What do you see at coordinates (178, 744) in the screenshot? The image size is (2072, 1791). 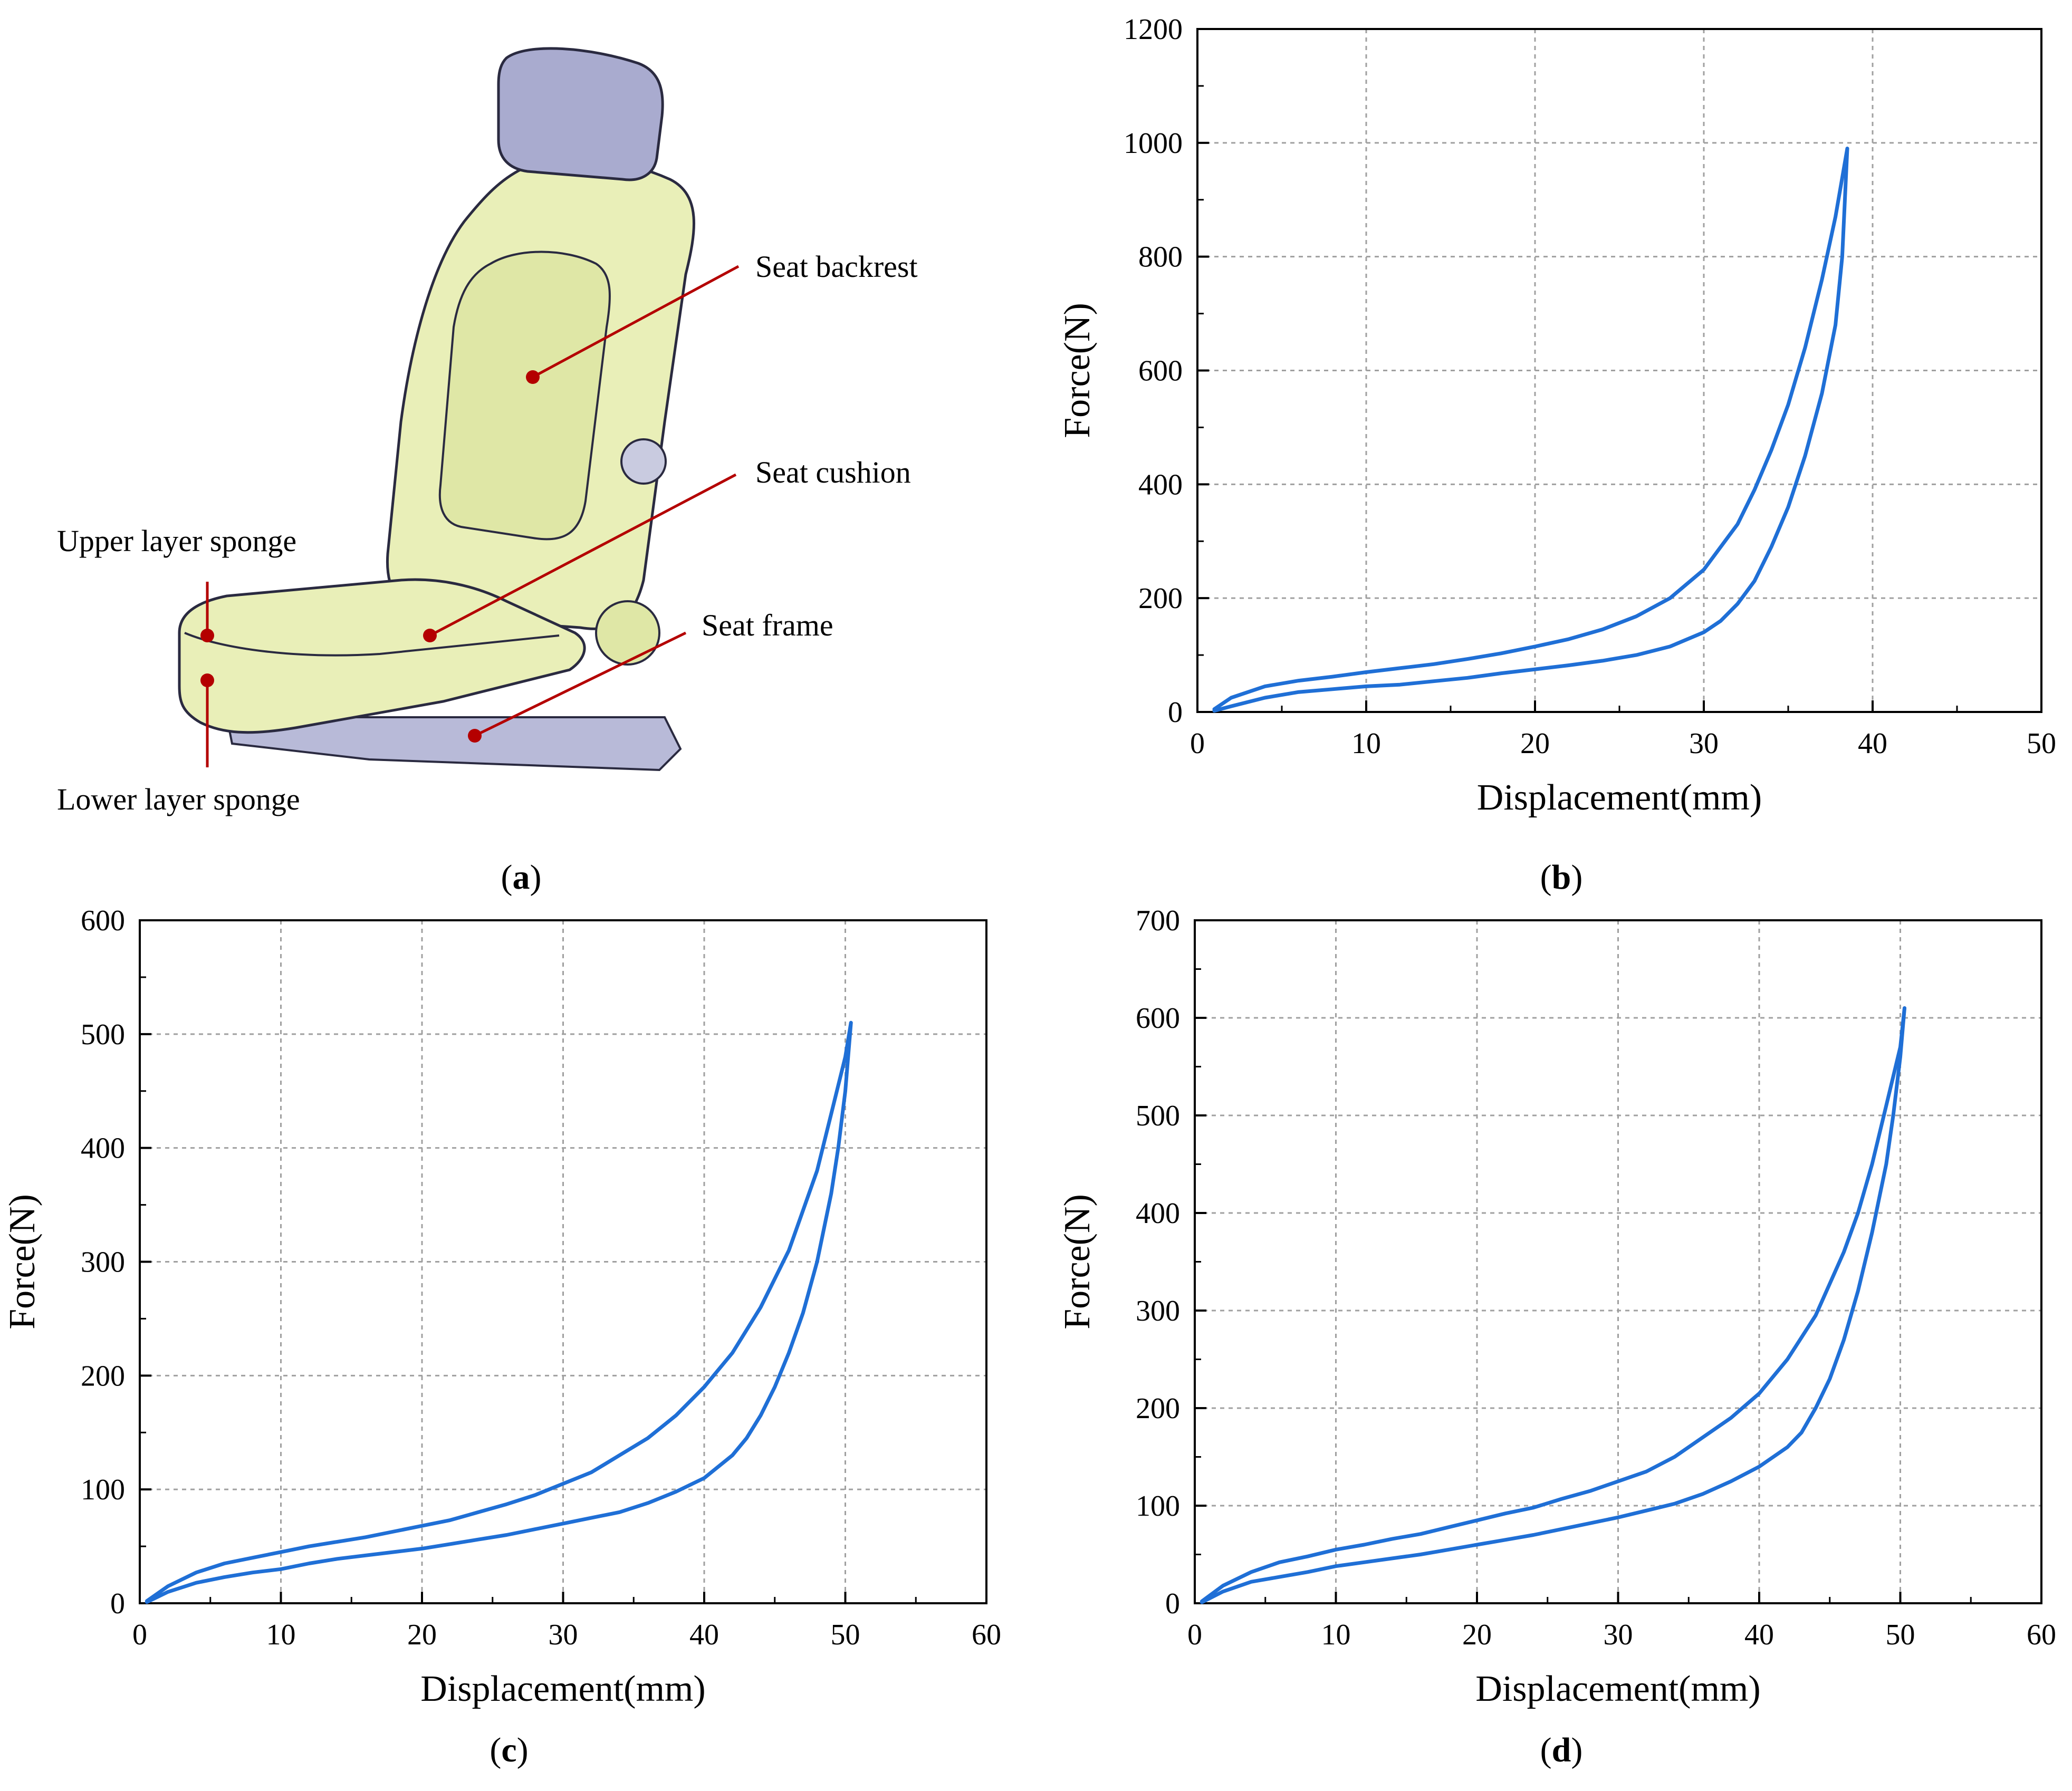 I see `callout-lower-sponge: Lower layer sponge` at bounding box center [178, 744].